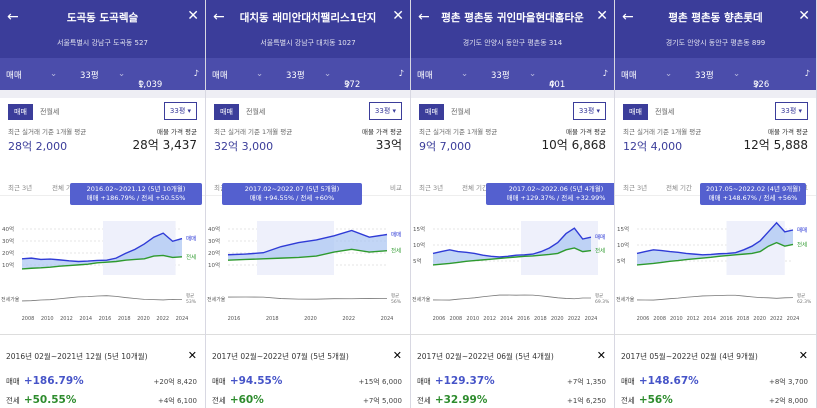  What do you see at coordinates (307, 242) in the screenshot?
I see `sale-line` at bounding box center [307, 242].